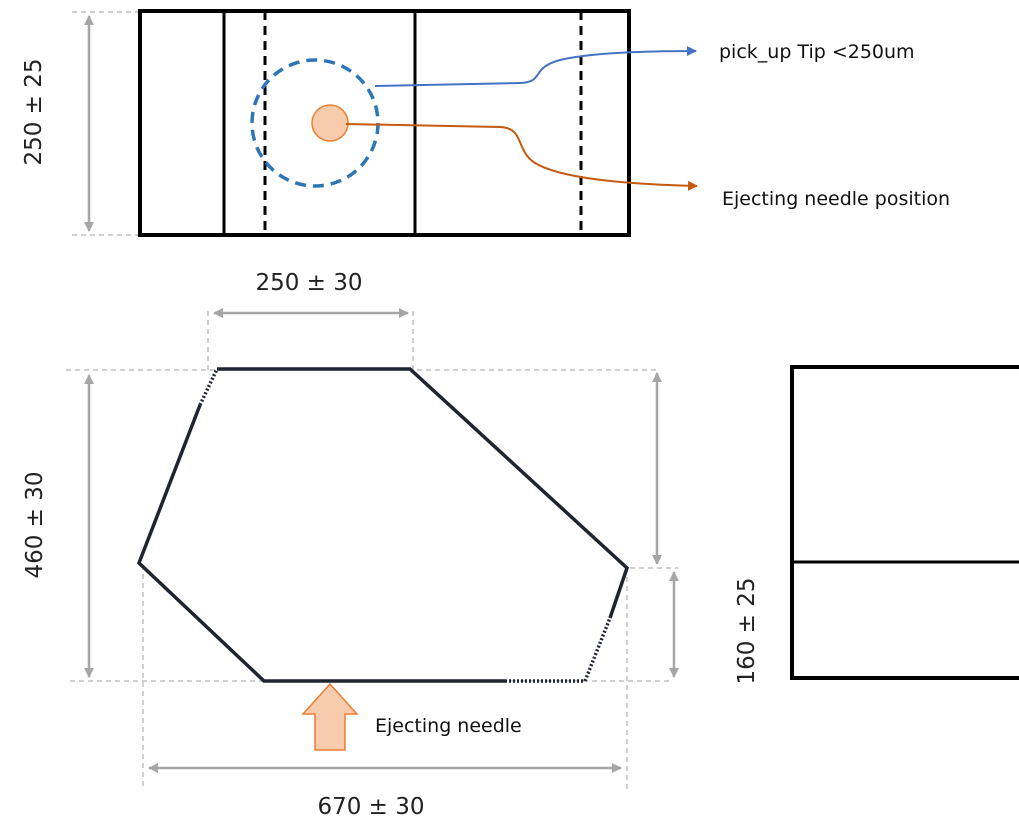 The height and width of the screenshot is (823, 1019). Describe the element at coordinates (34, 111) in the screenshot. I see `top-view-height-label: 250 ± 25` at that location.